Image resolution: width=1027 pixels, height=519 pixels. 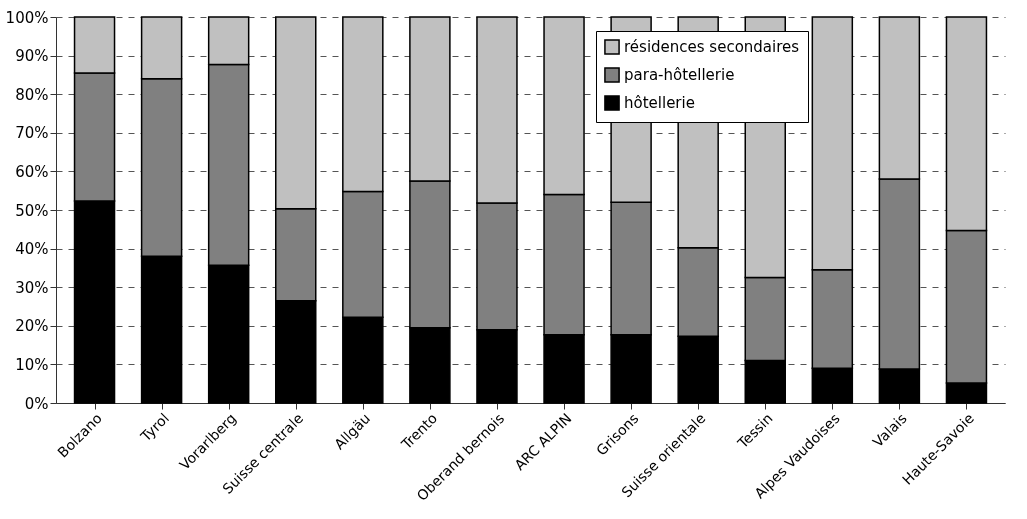 I want to click on y-tick-label: 90%, so click(x=32, y=56).